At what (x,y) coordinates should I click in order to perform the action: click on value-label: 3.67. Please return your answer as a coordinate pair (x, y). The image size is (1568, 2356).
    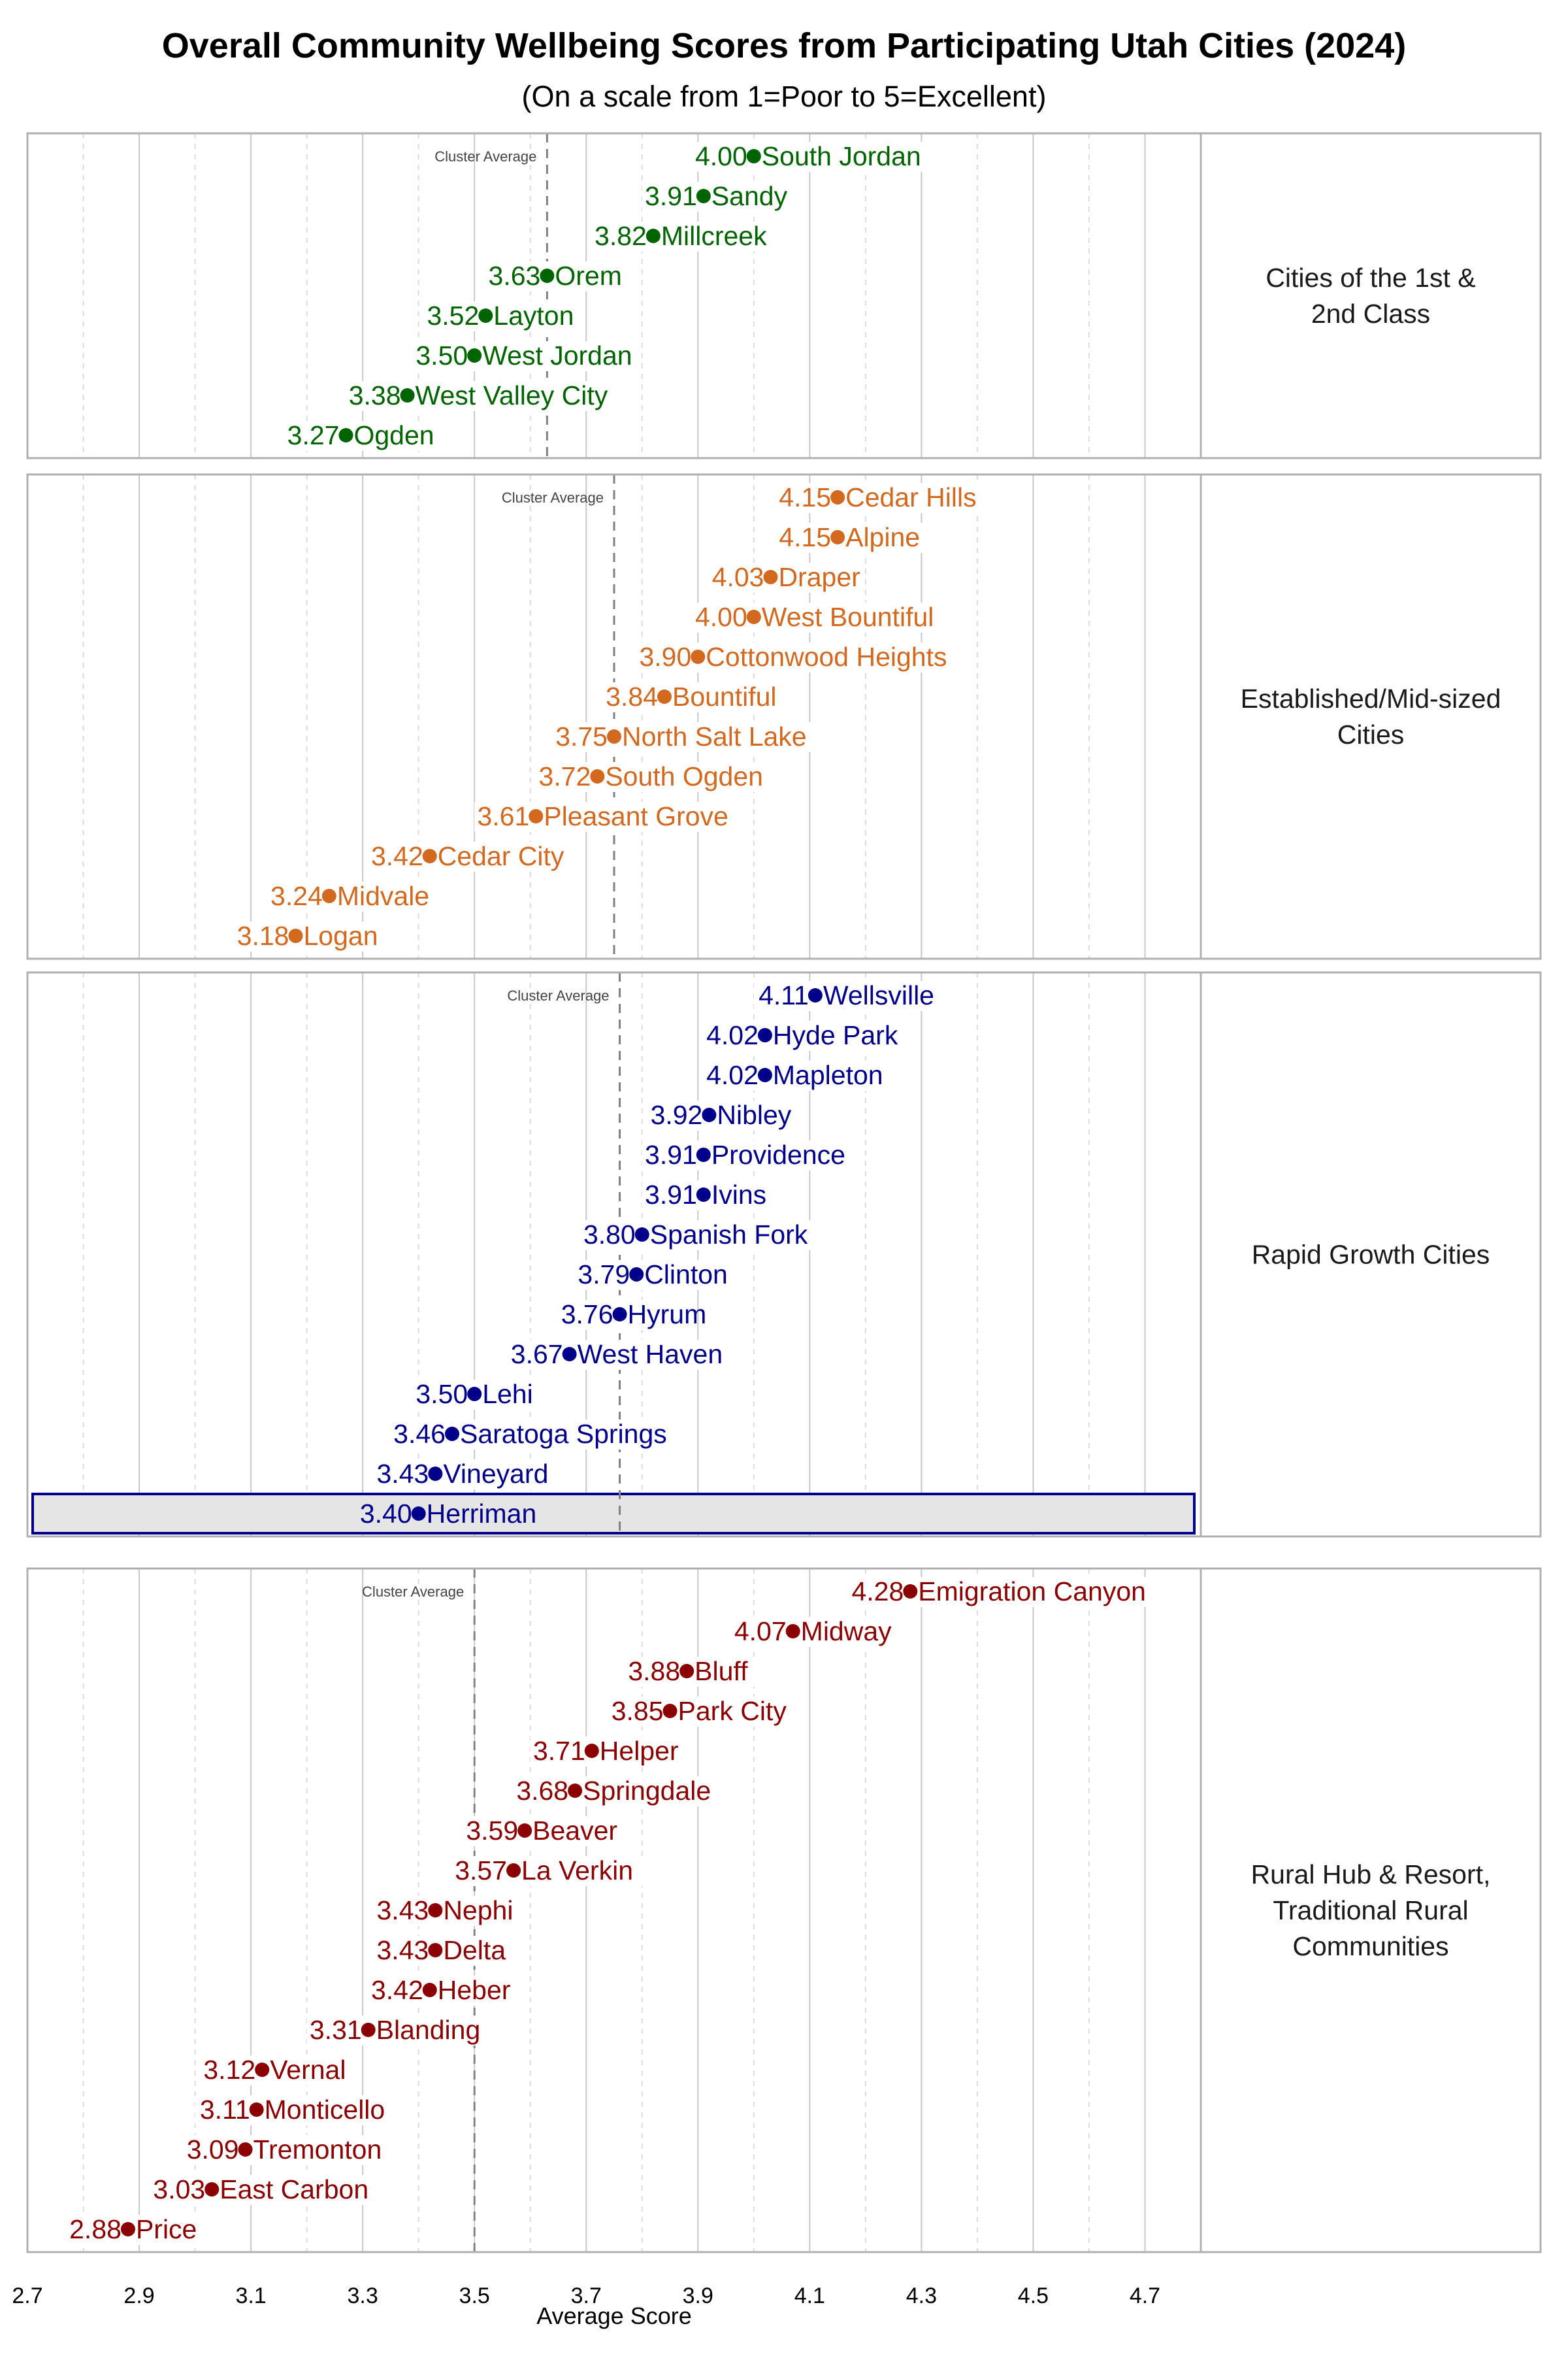
    Looking at the image, I should click on (537, 1354).